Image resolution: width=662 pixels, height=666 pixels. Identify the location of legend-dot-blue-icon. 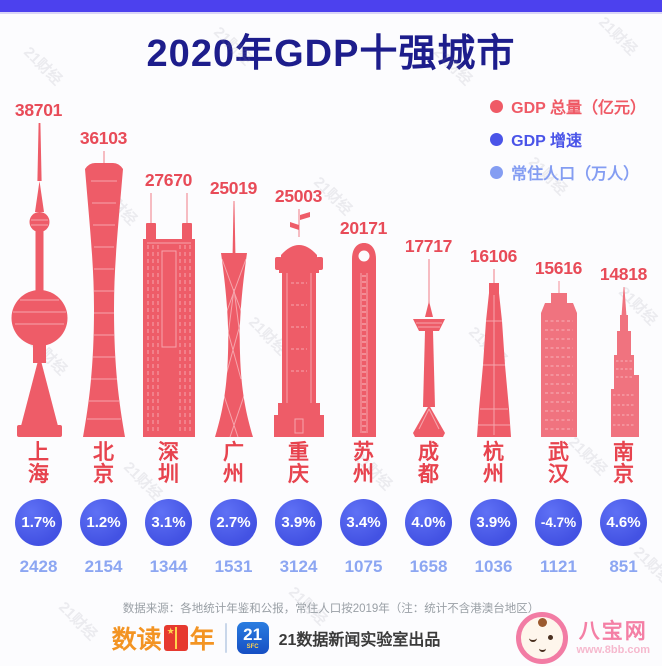
(497, 139).